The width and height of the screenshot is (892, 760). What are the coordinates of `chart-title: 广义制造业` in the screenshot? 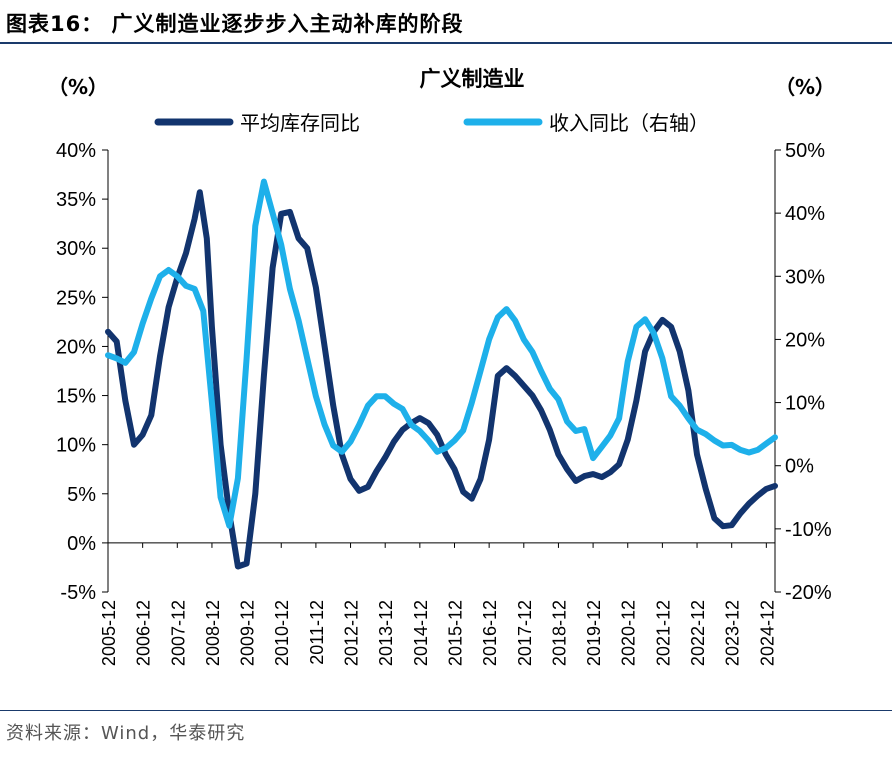 It's located at (472, 79).